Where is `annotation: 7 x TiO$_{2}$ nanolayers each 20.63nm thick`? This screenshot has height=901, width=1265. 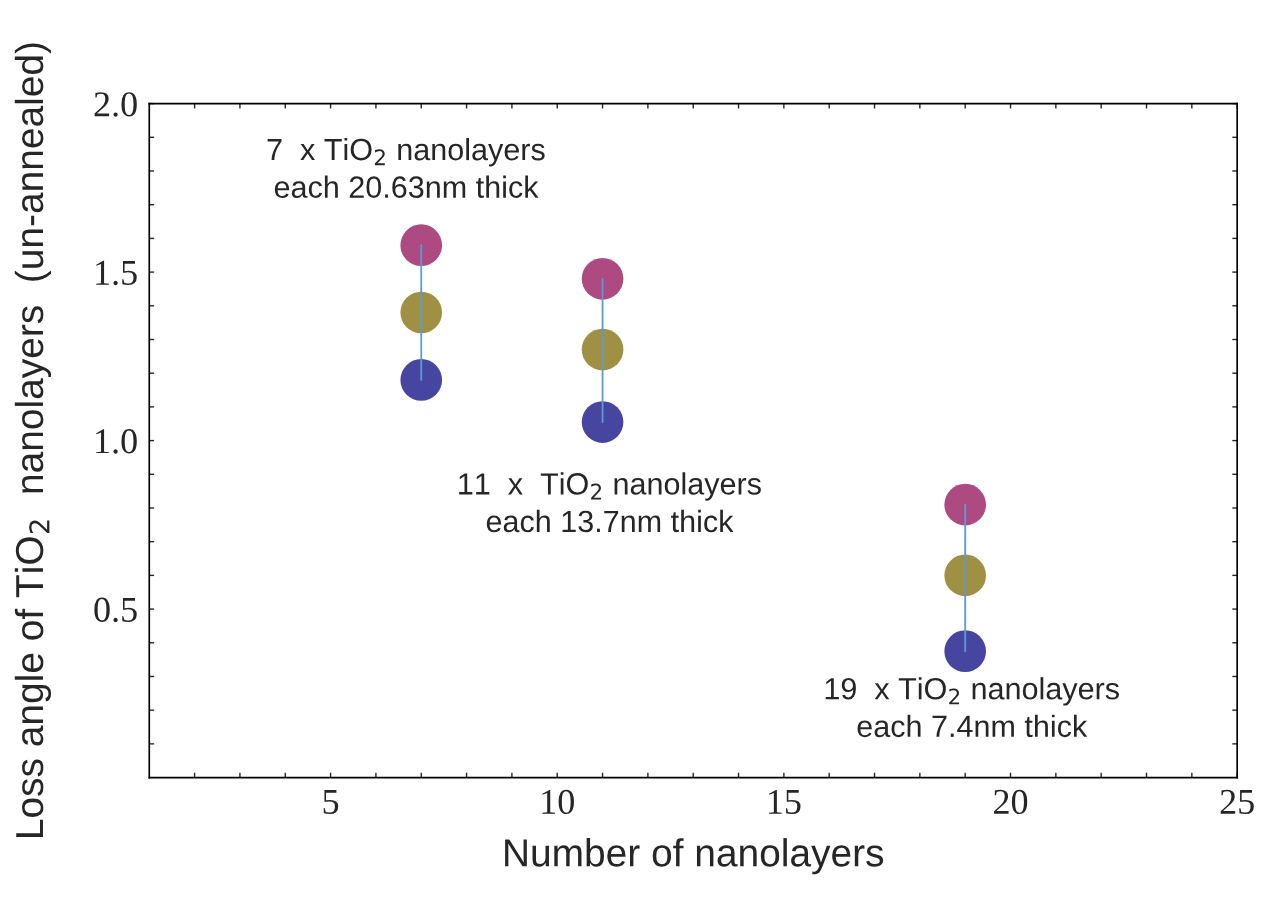
annotation: 7 x TiO$_{2}$ nanolayers each 20.63nm thick is located at coordinates (406, 167).